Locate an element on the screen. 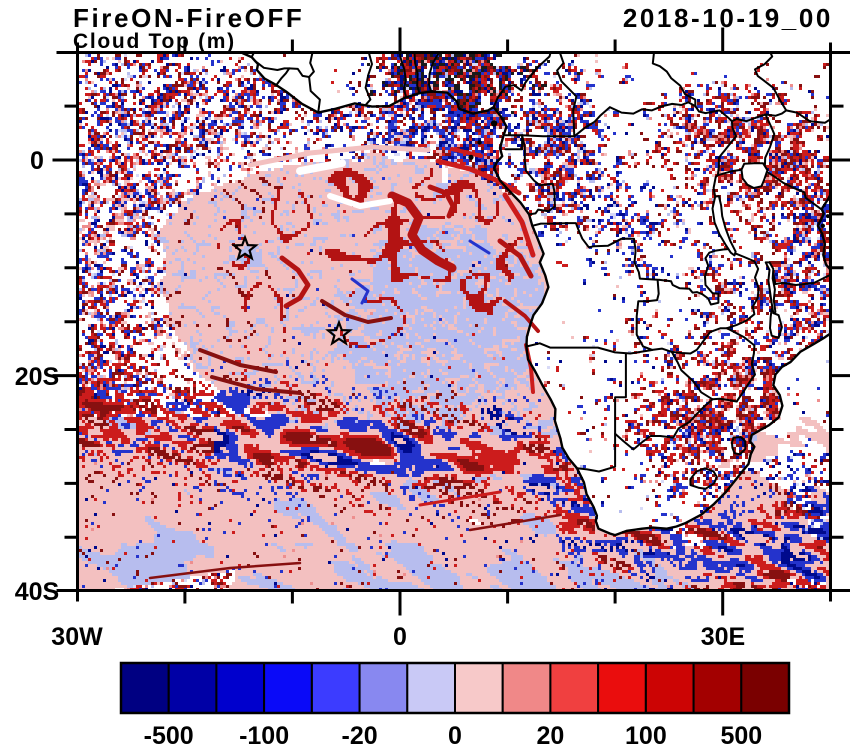 This screenshot has width=850, height=747. svg-text: 100 is located at coordinates (646, 734).